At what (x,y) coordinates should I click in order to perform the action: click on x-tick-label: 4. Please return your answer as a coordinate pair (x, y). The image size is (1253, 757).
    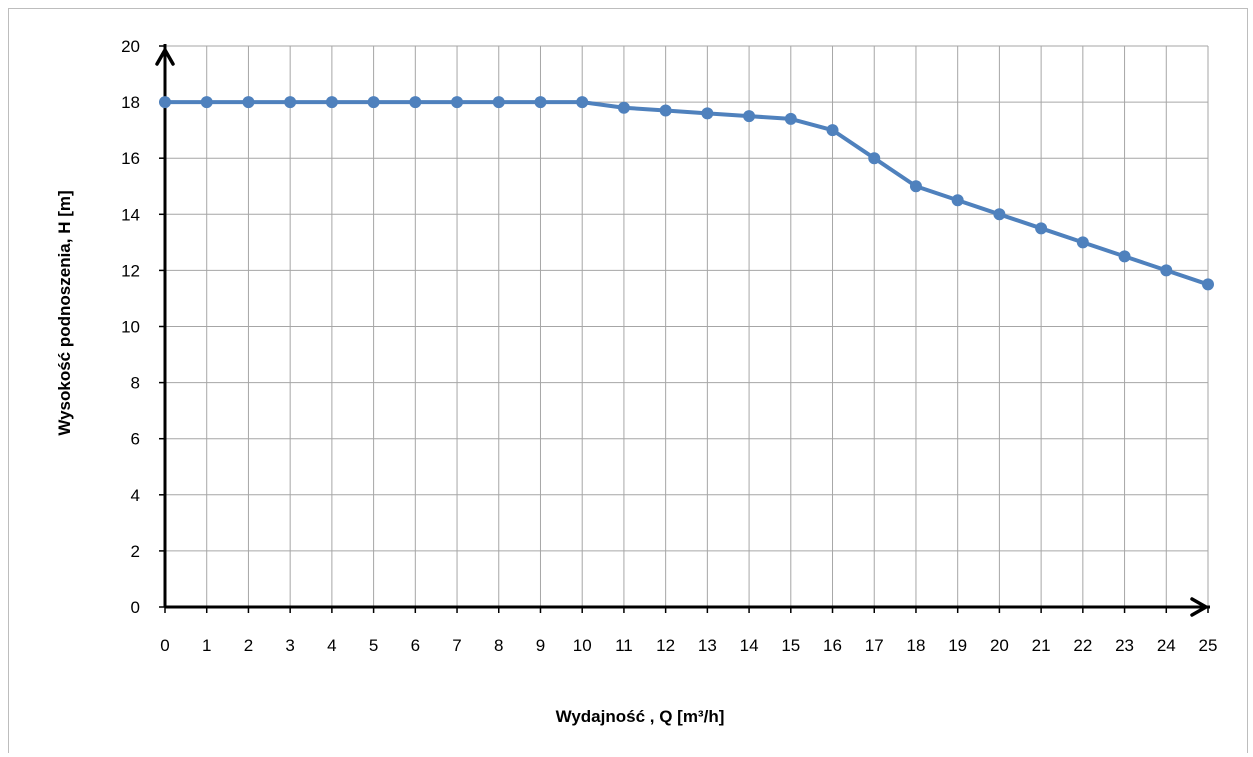
    Looking at the image, I should click on (331, 645).